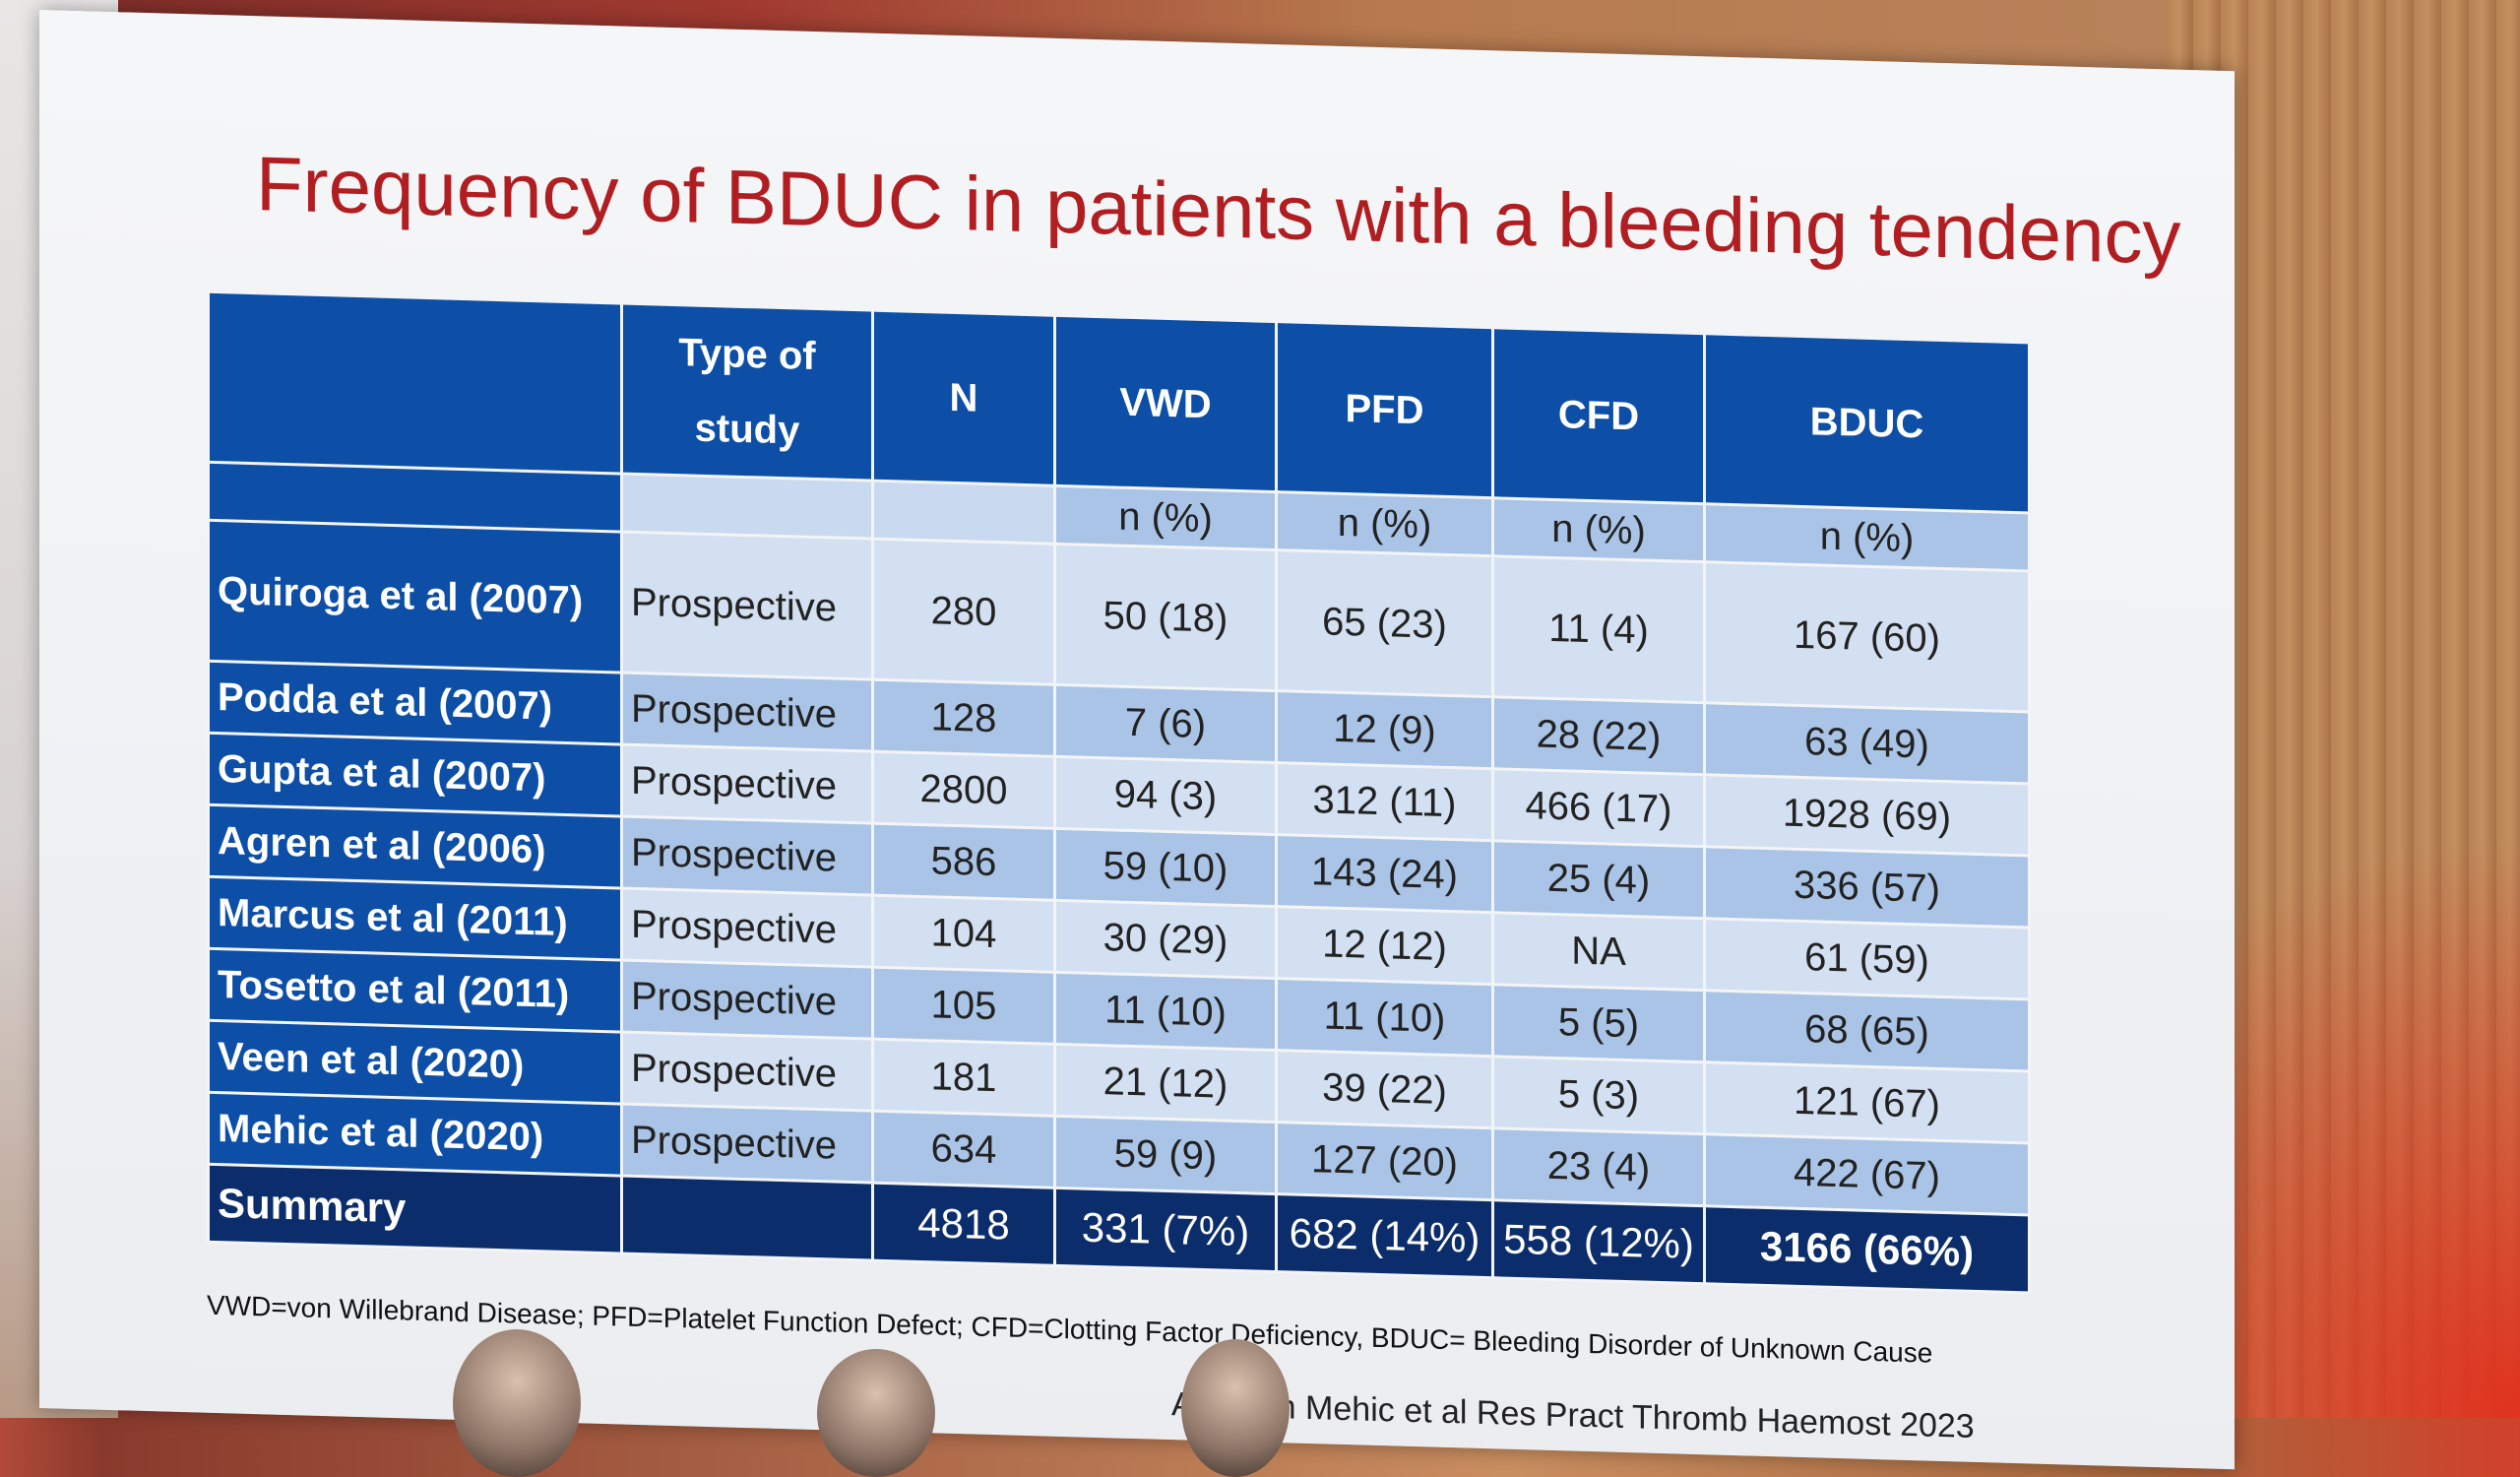 The height and width of the screenshot is (1477, 2520). I want to click on summary-vwd: 331 (7%), so click(1165, 1230).